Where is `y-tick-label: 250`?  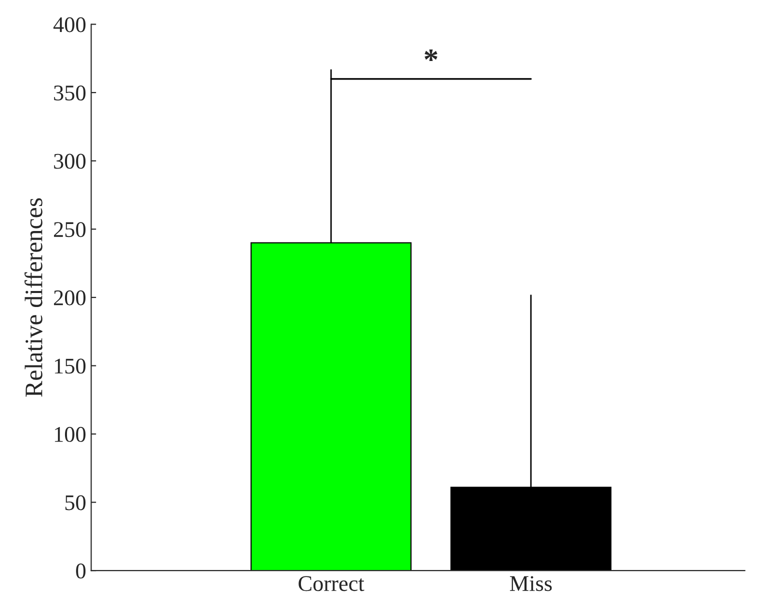
y-tick-label: 250 is located at coordinates (70, 230).